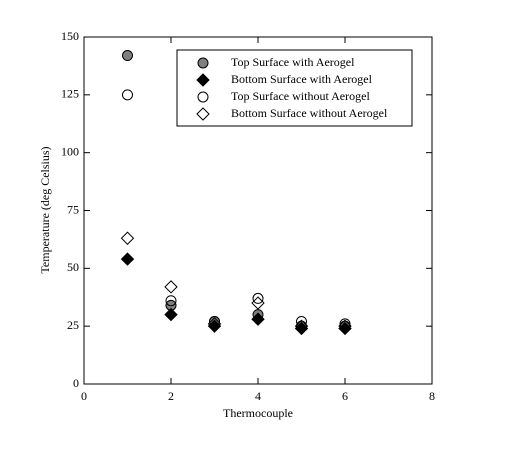 The height and width of the screenshot is (449, 507). I want to click on y-tick-label: 125, so click(70, 94).